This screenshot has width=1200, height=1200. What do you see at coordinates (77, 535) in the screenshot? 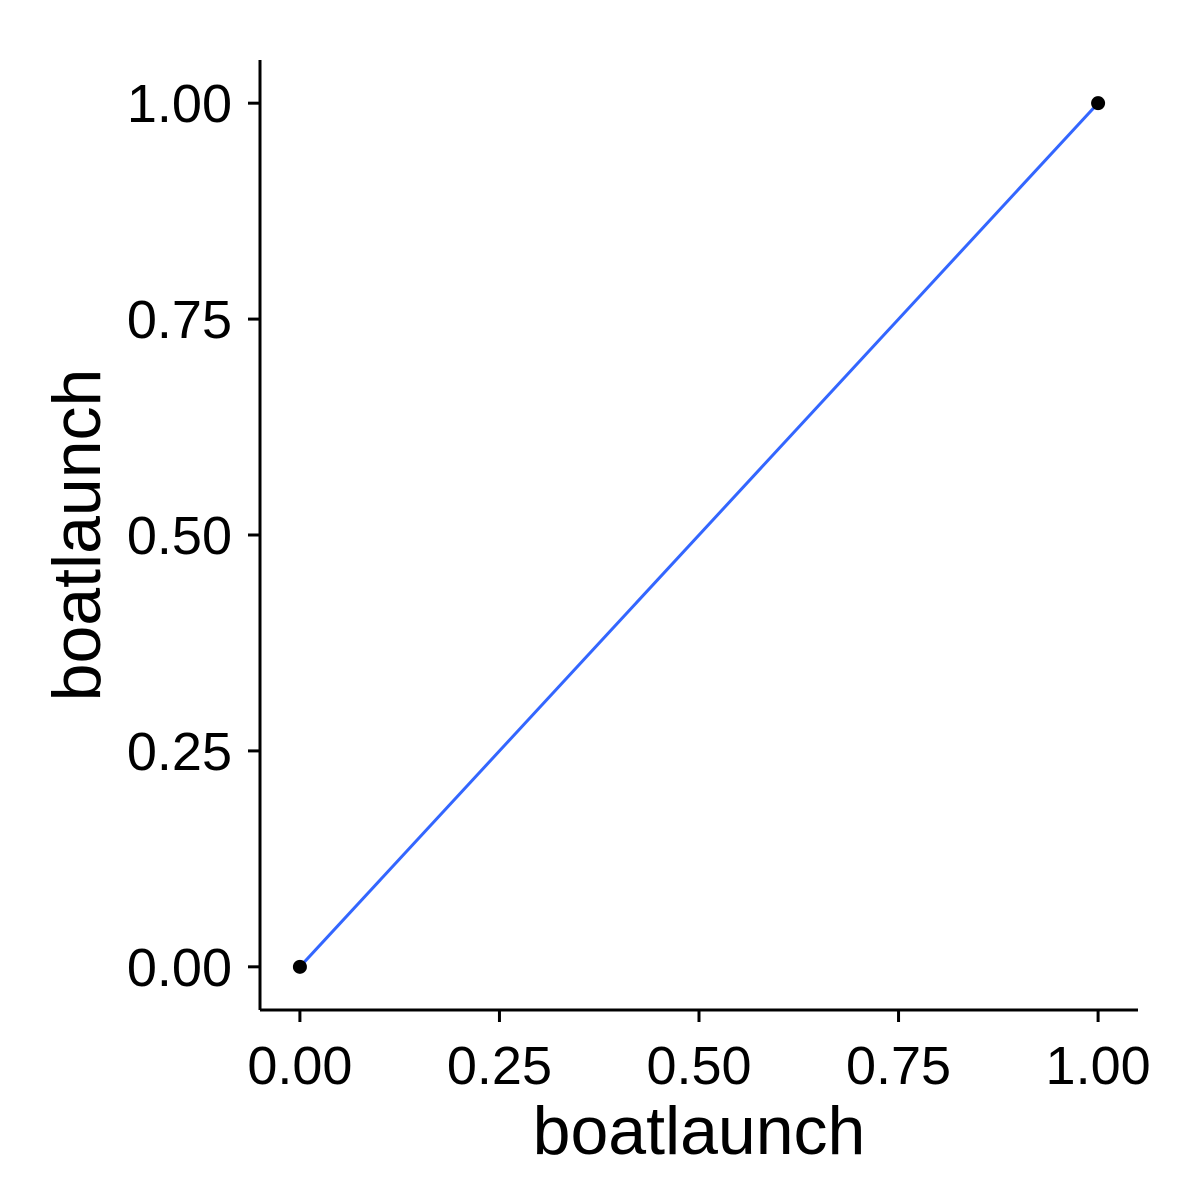
I see `y-axis-title: boatlaunch` at bounding box center [77, 535].